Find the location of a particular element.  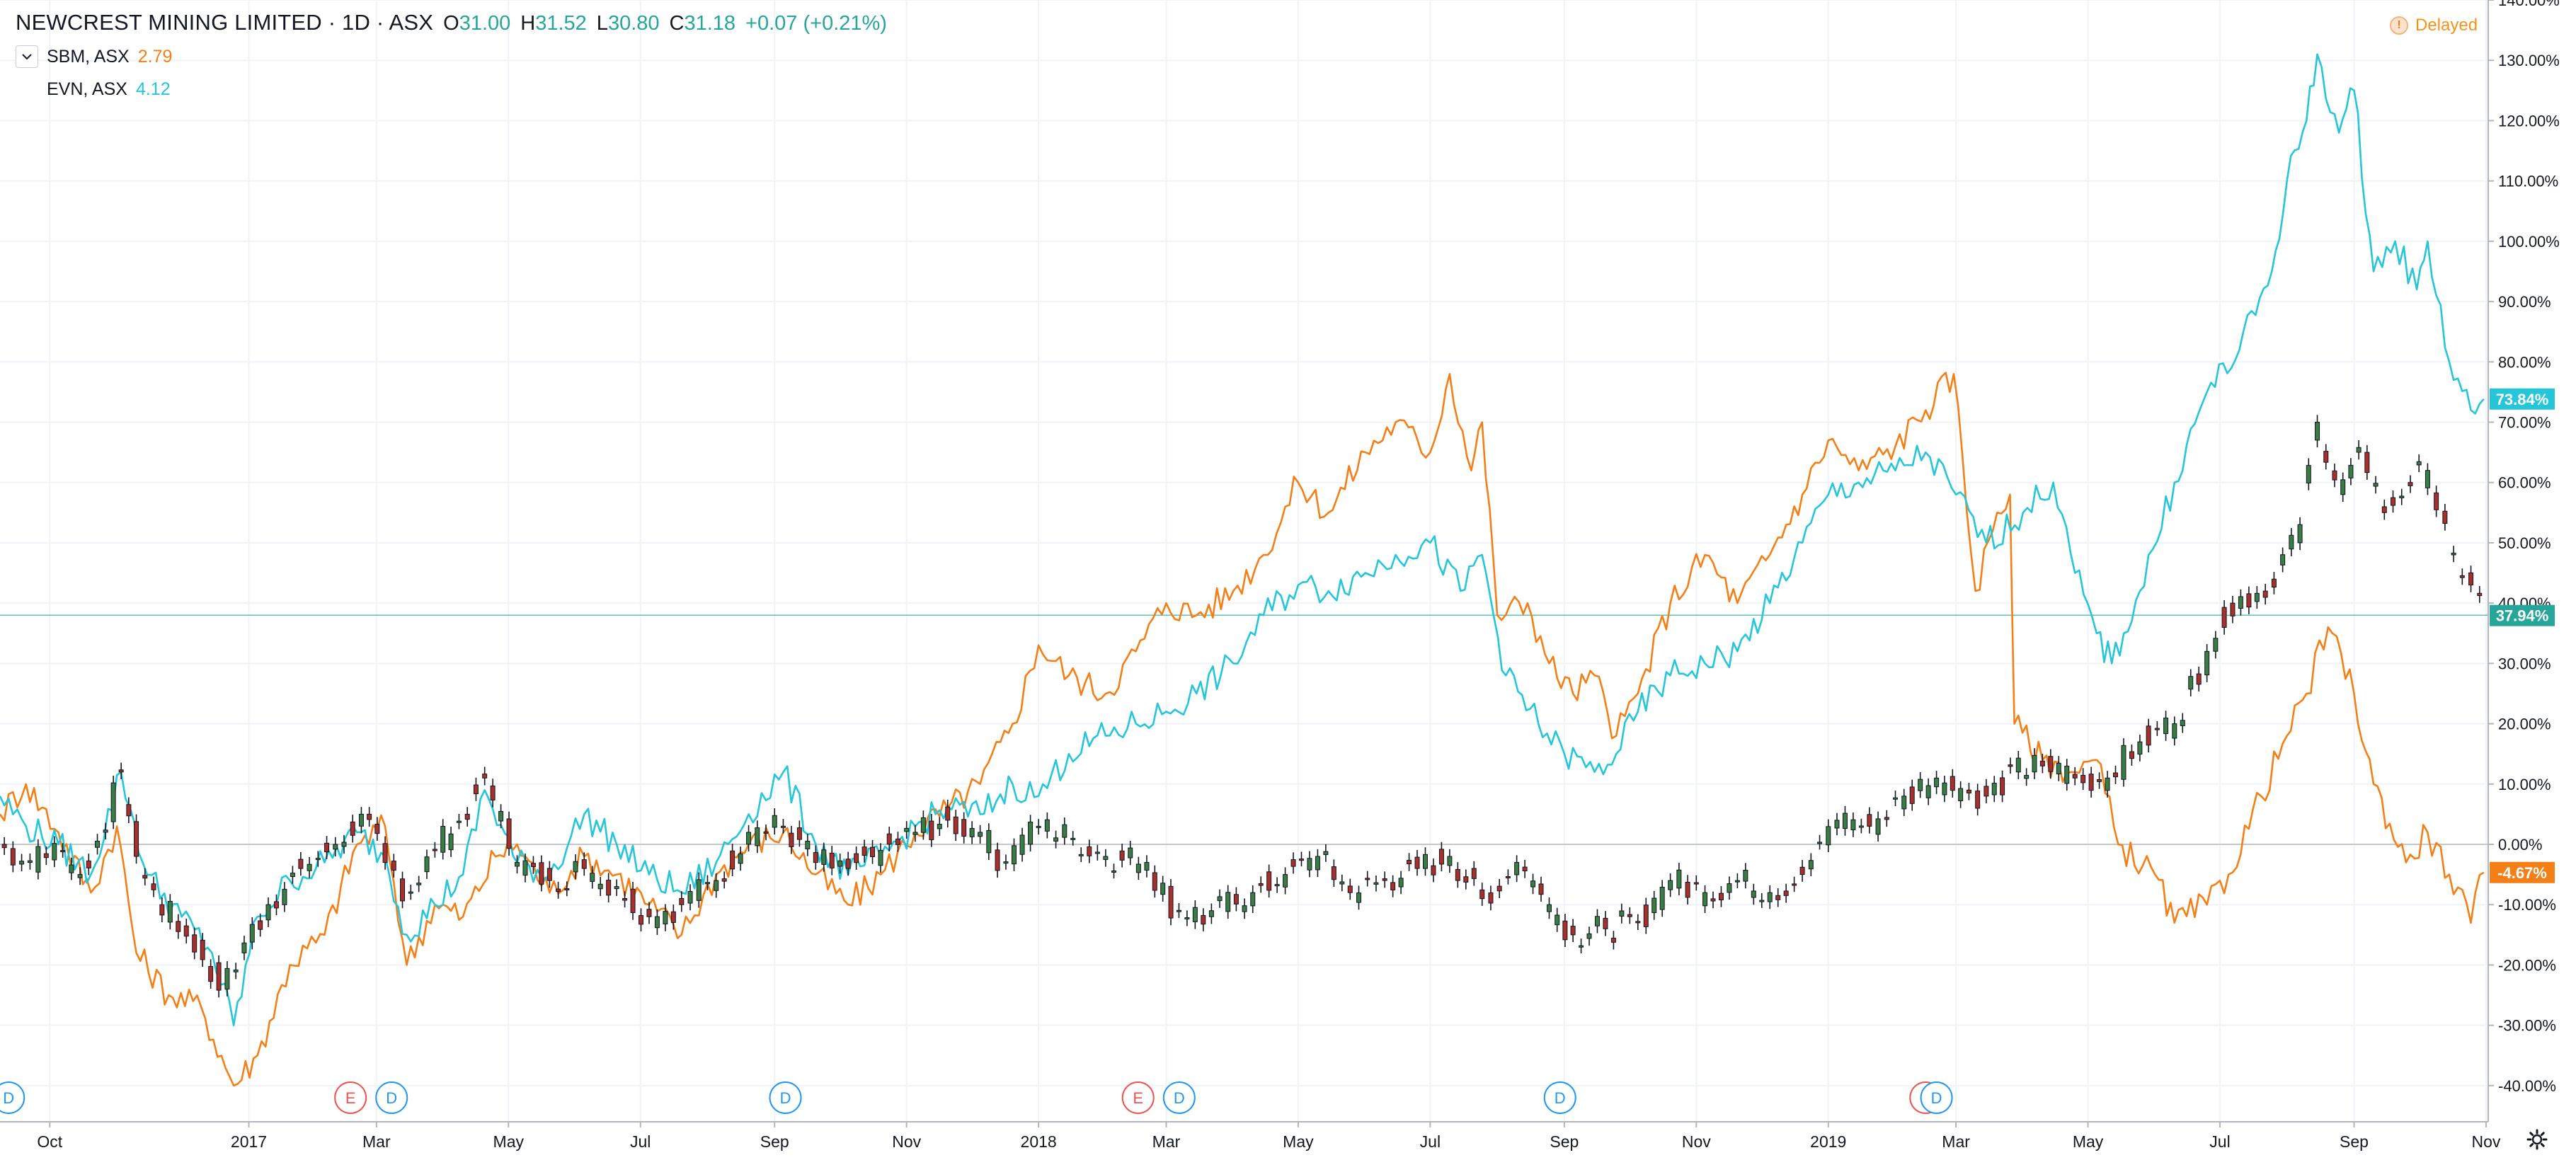

y-tick-label: -30.00% is located at coordinates (2527, 1026).